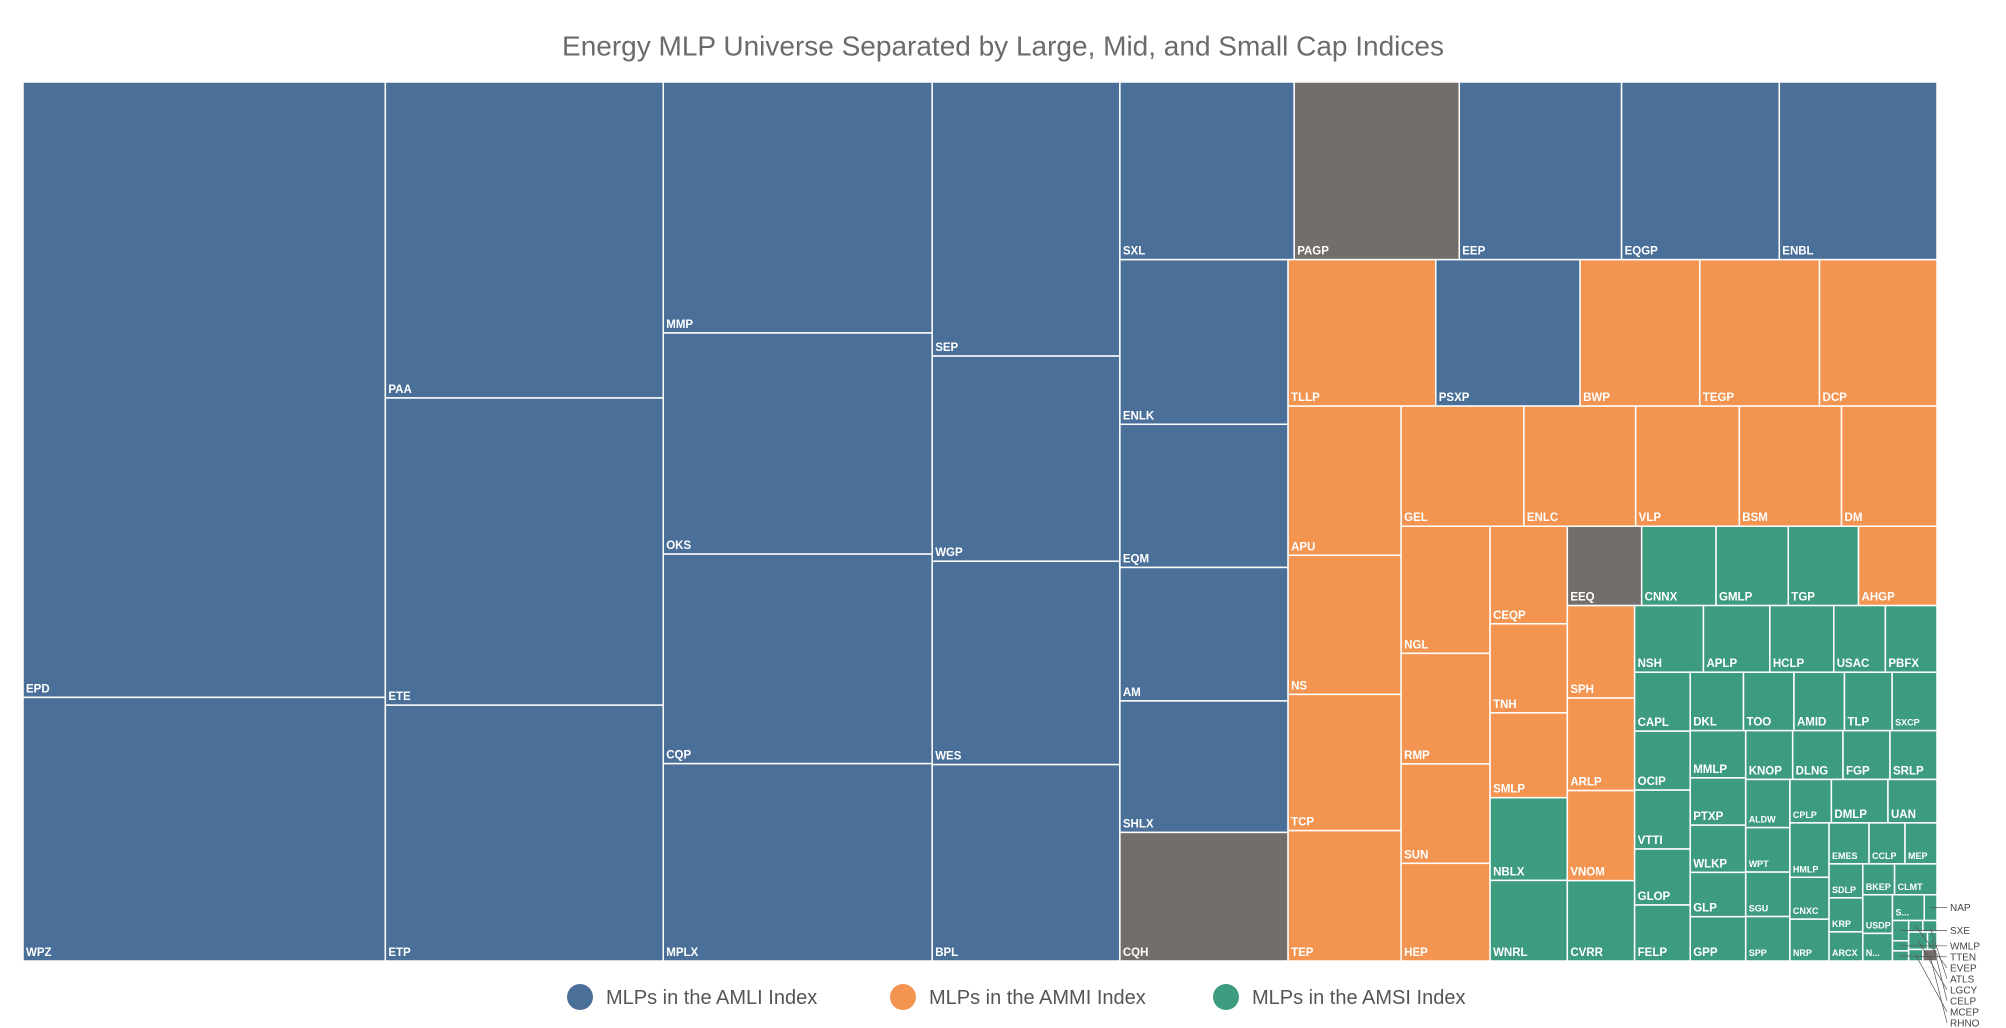 The image size is (2006, 1028). Describe the element at coordinates (1802, 953) in the screenshot. I see `tile-label: NRP` at that location.